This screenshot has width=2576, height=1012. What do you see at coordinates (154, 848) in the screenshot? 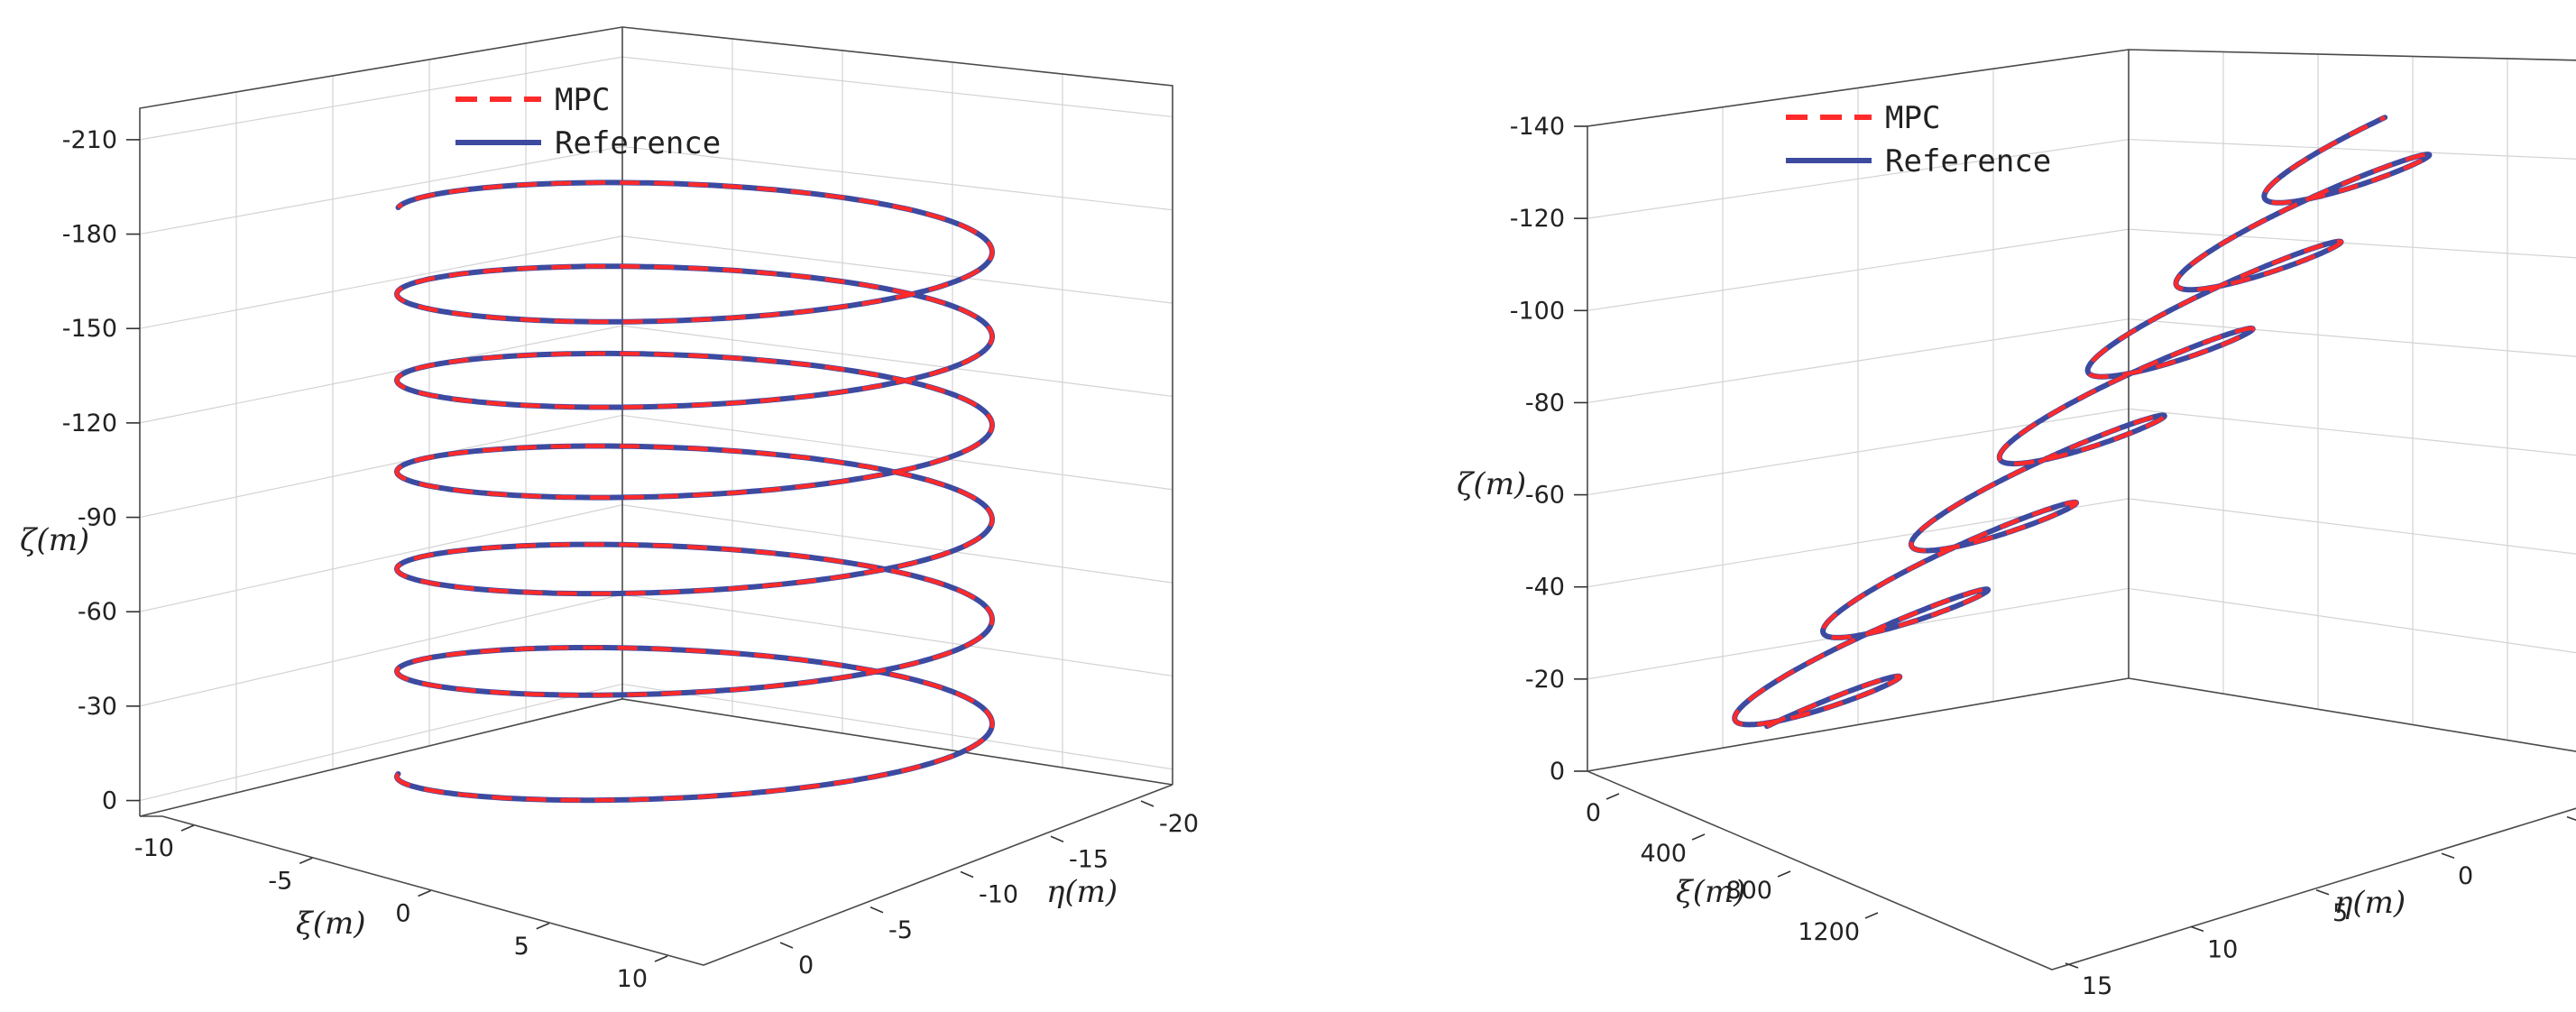
I see `left-xi-tick-label: -10` at bounding box center [154, 848].